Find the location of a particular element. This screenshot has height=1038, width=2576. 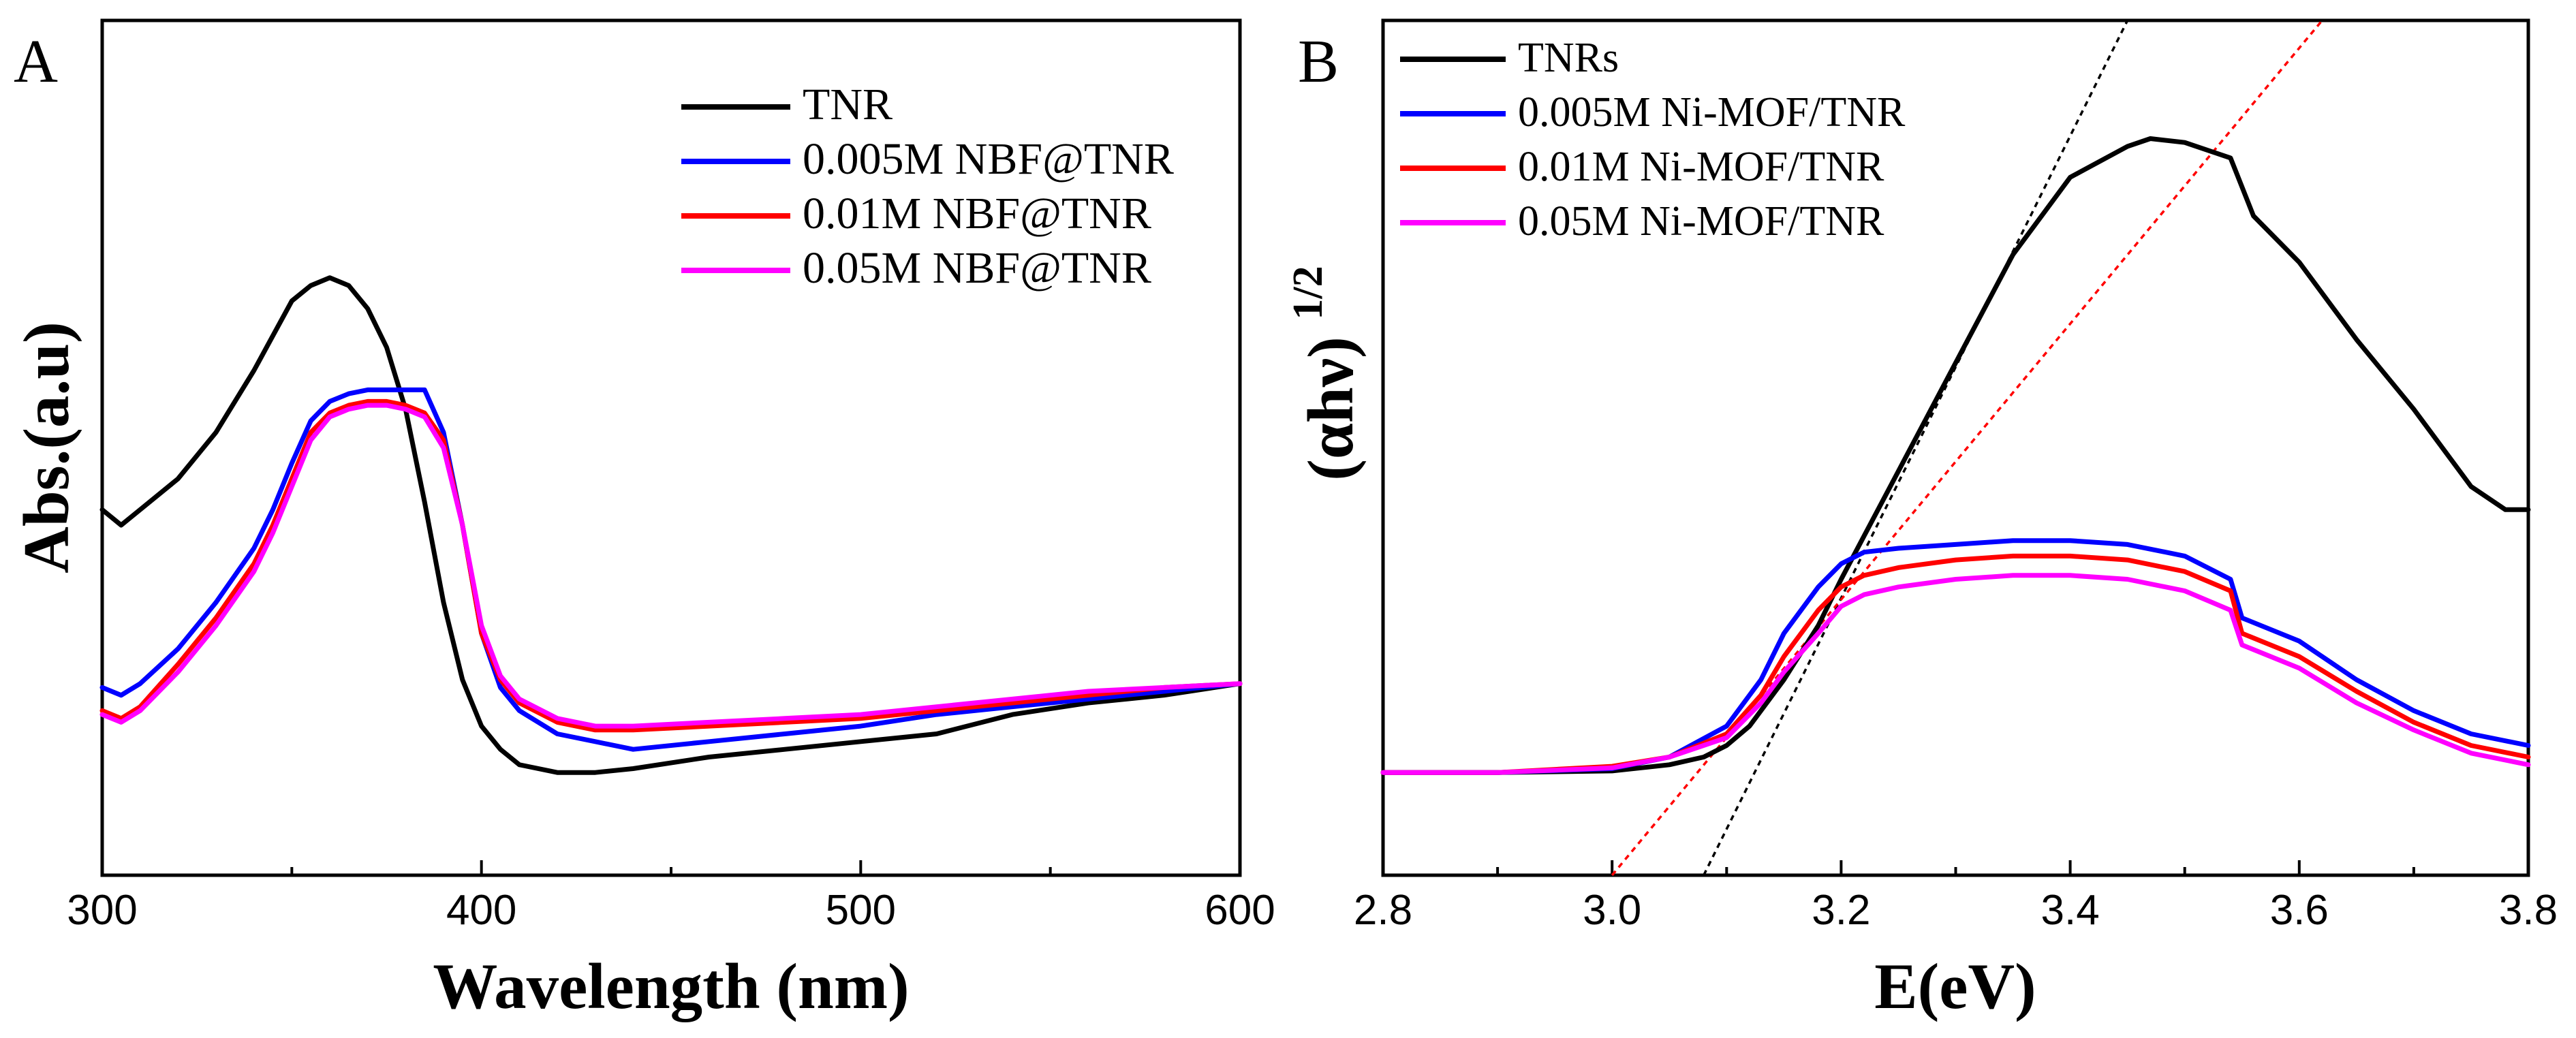

panel-b-y-axis-superscript: 1/2 is located at coordinates (1308, 292).